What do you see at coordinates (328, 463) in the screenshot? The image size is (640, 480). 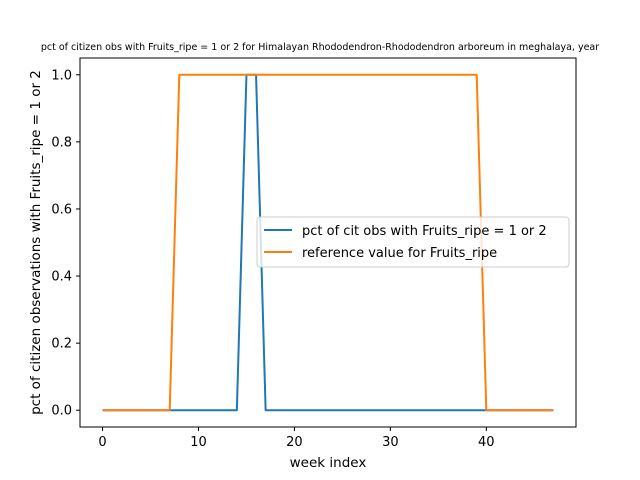 I see `x-axis-label: week index` at bounding box center [328, 463].